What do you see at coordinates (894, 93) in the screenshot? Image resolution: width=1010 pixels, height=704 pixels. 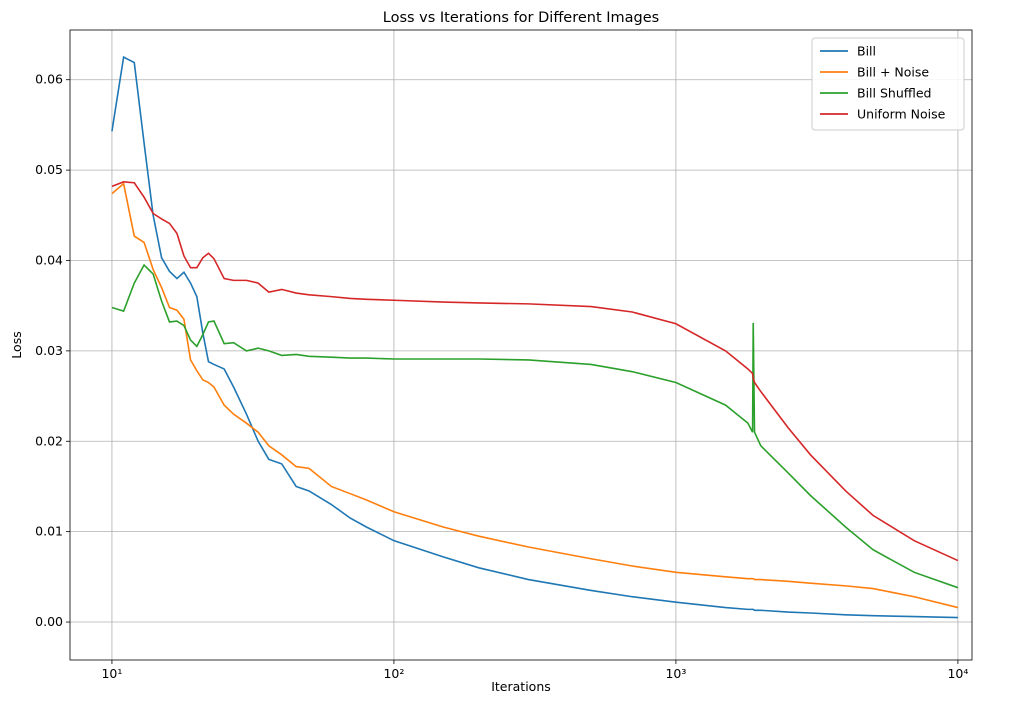 I see `legend-label: Bill Shuffled` at bounding box center [894, 93].